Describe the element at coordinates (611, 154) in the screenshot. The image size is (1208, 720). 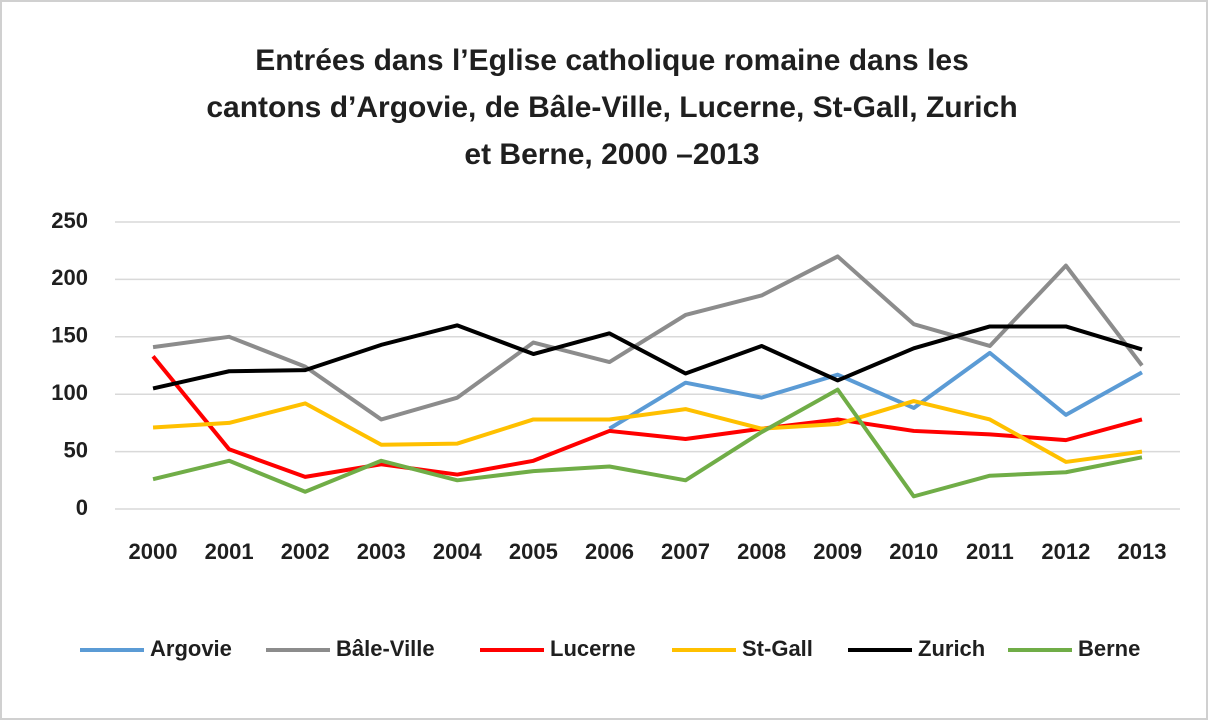
I see `chart-title: et Berne, 2000 –2013` at that location.